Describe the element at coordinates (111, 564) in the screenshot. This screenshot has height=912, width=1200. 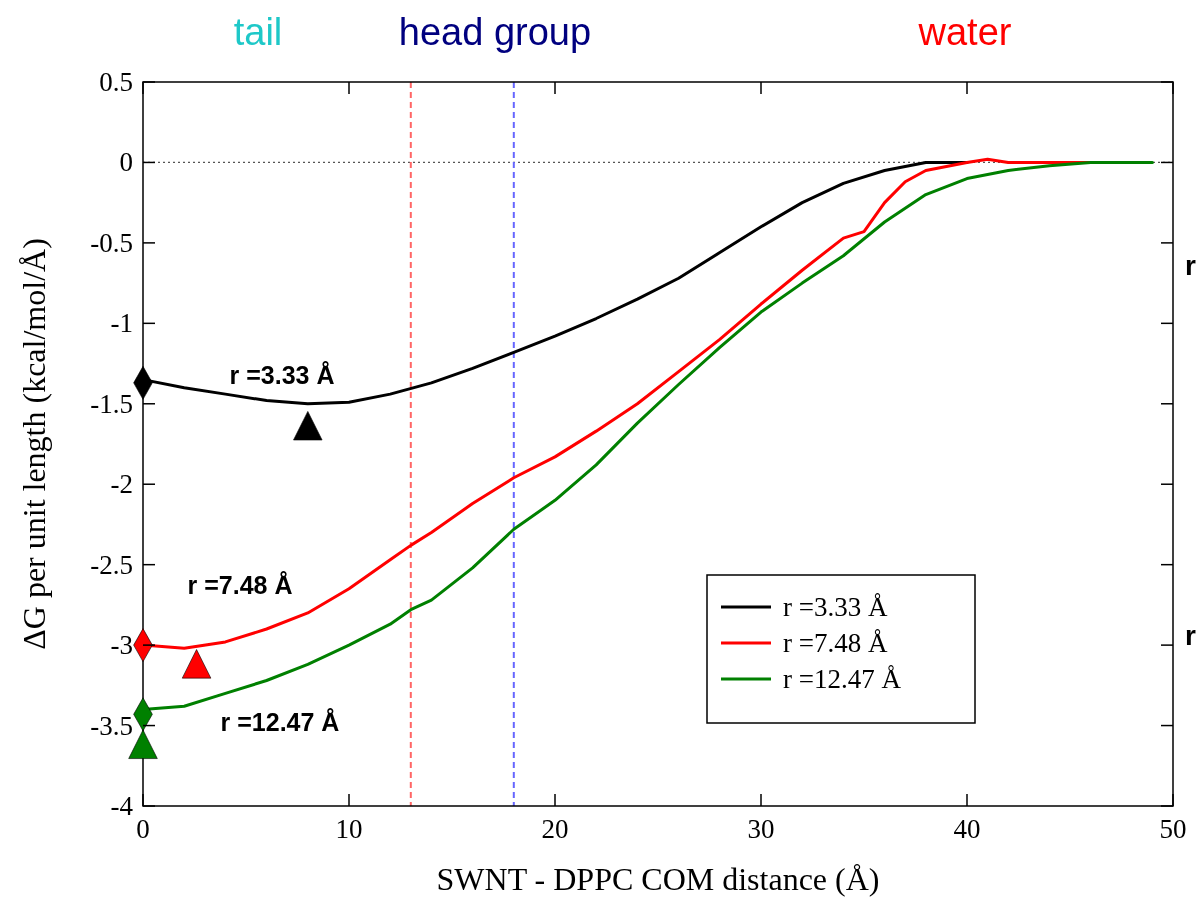
I see `y-tick-label: -2.5` at that location.